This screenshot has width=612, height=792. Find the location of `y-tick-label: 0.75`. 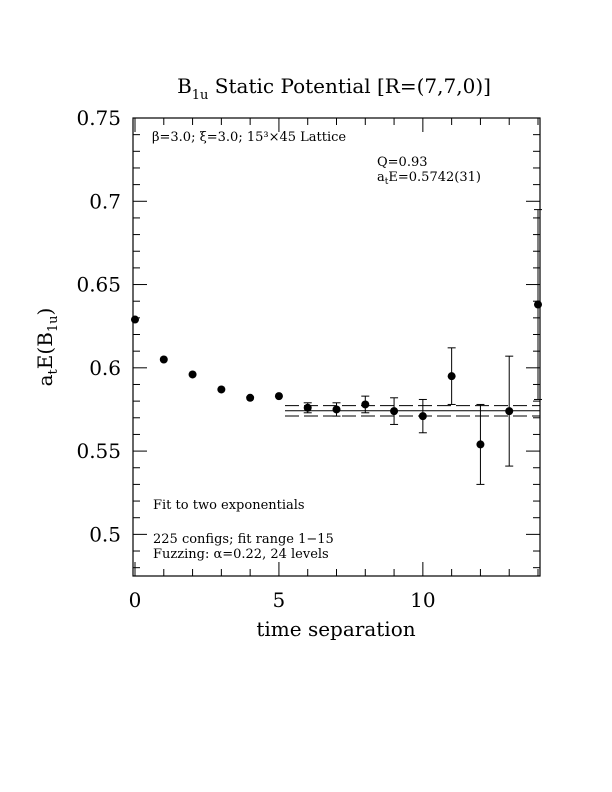

y-tick-label: 0.75 is located at coordinates (98, 118).